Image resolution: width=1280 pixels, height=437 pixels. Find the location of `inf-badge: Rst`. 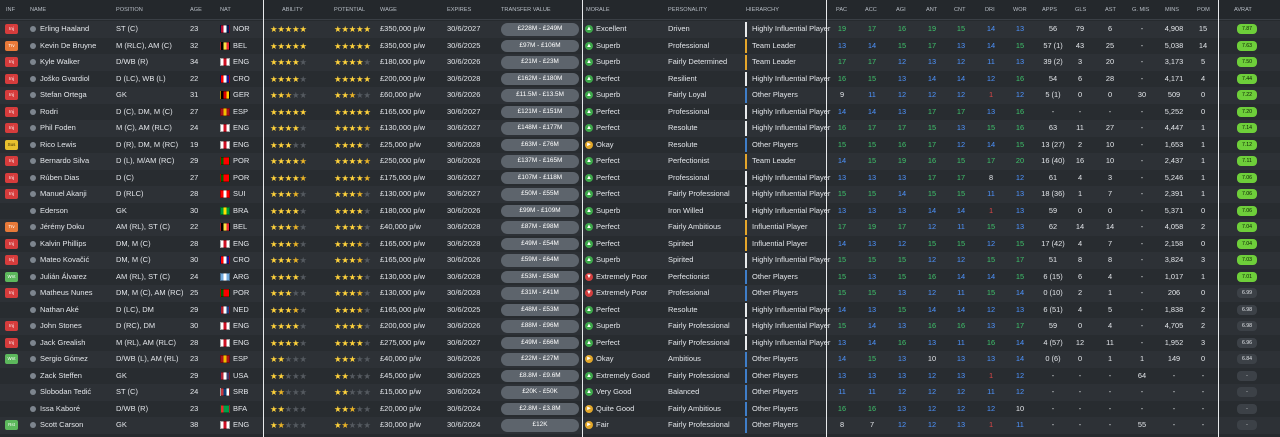

inf-badge: Rst is located at coordinates (11, 425).